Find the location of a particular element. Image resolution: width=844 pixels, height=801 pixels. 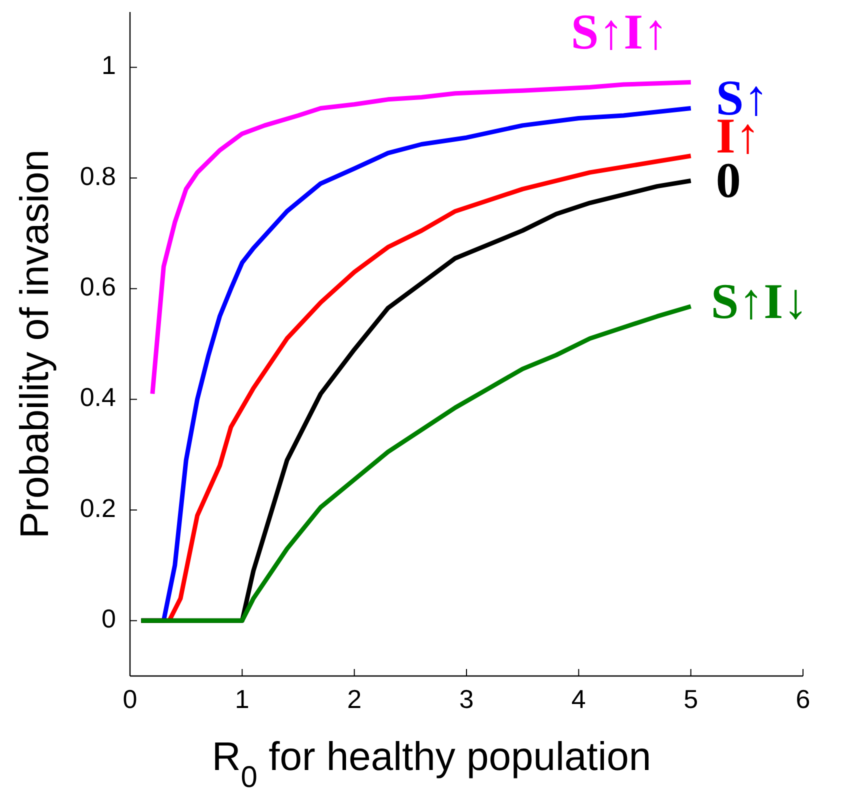

y-tick-label: 1 is located at coordinates (109, 65).